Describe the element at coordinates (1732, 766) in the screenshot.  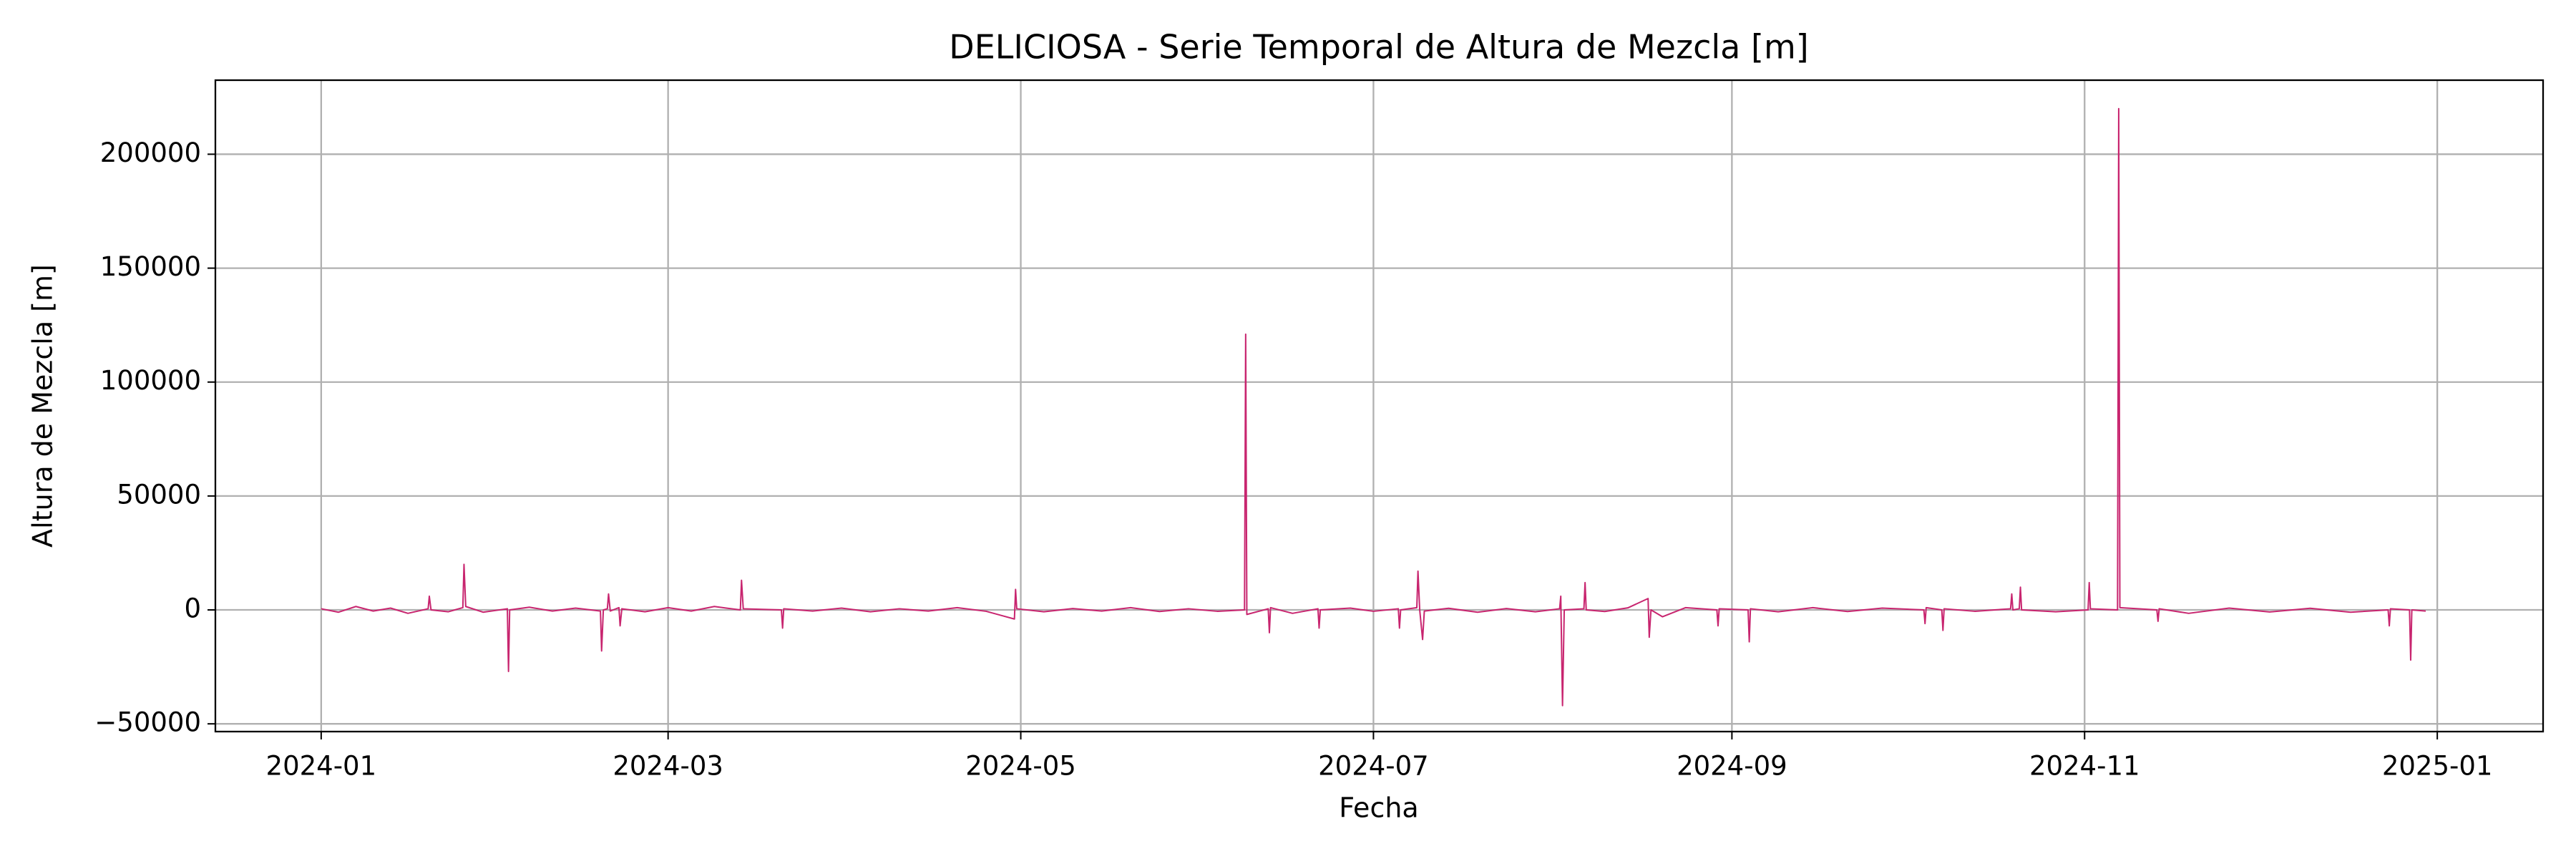
I see `x-tick-label: 2024-09` at that location.